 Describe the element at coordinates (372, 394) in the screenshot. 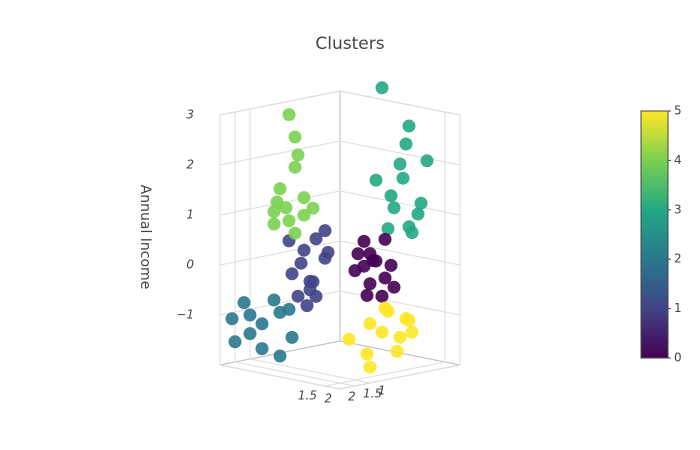

I see `y-tick-label: 1.5` at that location.